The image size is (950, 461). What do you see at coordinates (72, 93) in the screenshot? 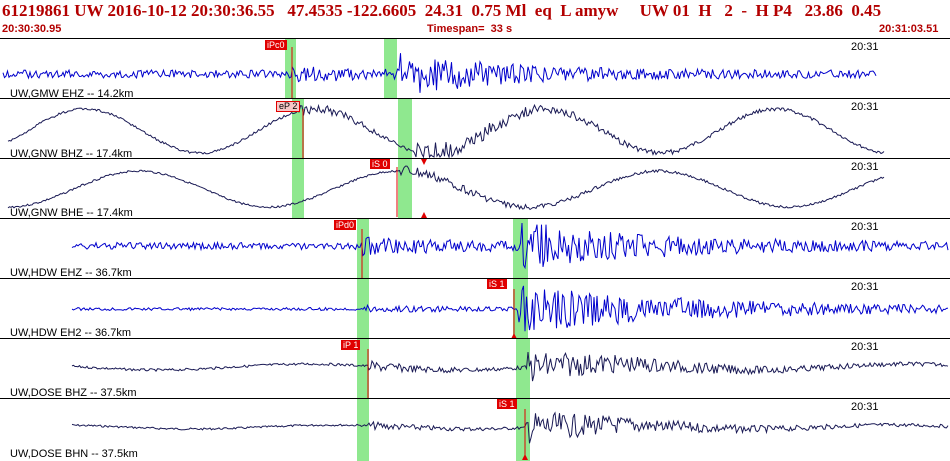
I see `channel-label: UW,GMW EHZ -- 14.2km` at bounding box center [72, 93].